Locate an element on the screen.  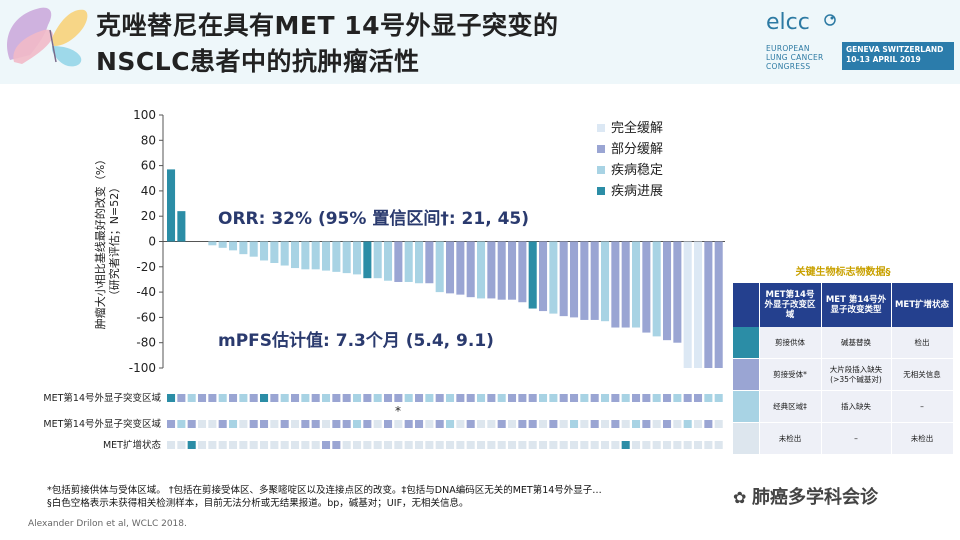
biomarker-table-row: 未检出 – 未检出 is located at coordinates (843, 438).